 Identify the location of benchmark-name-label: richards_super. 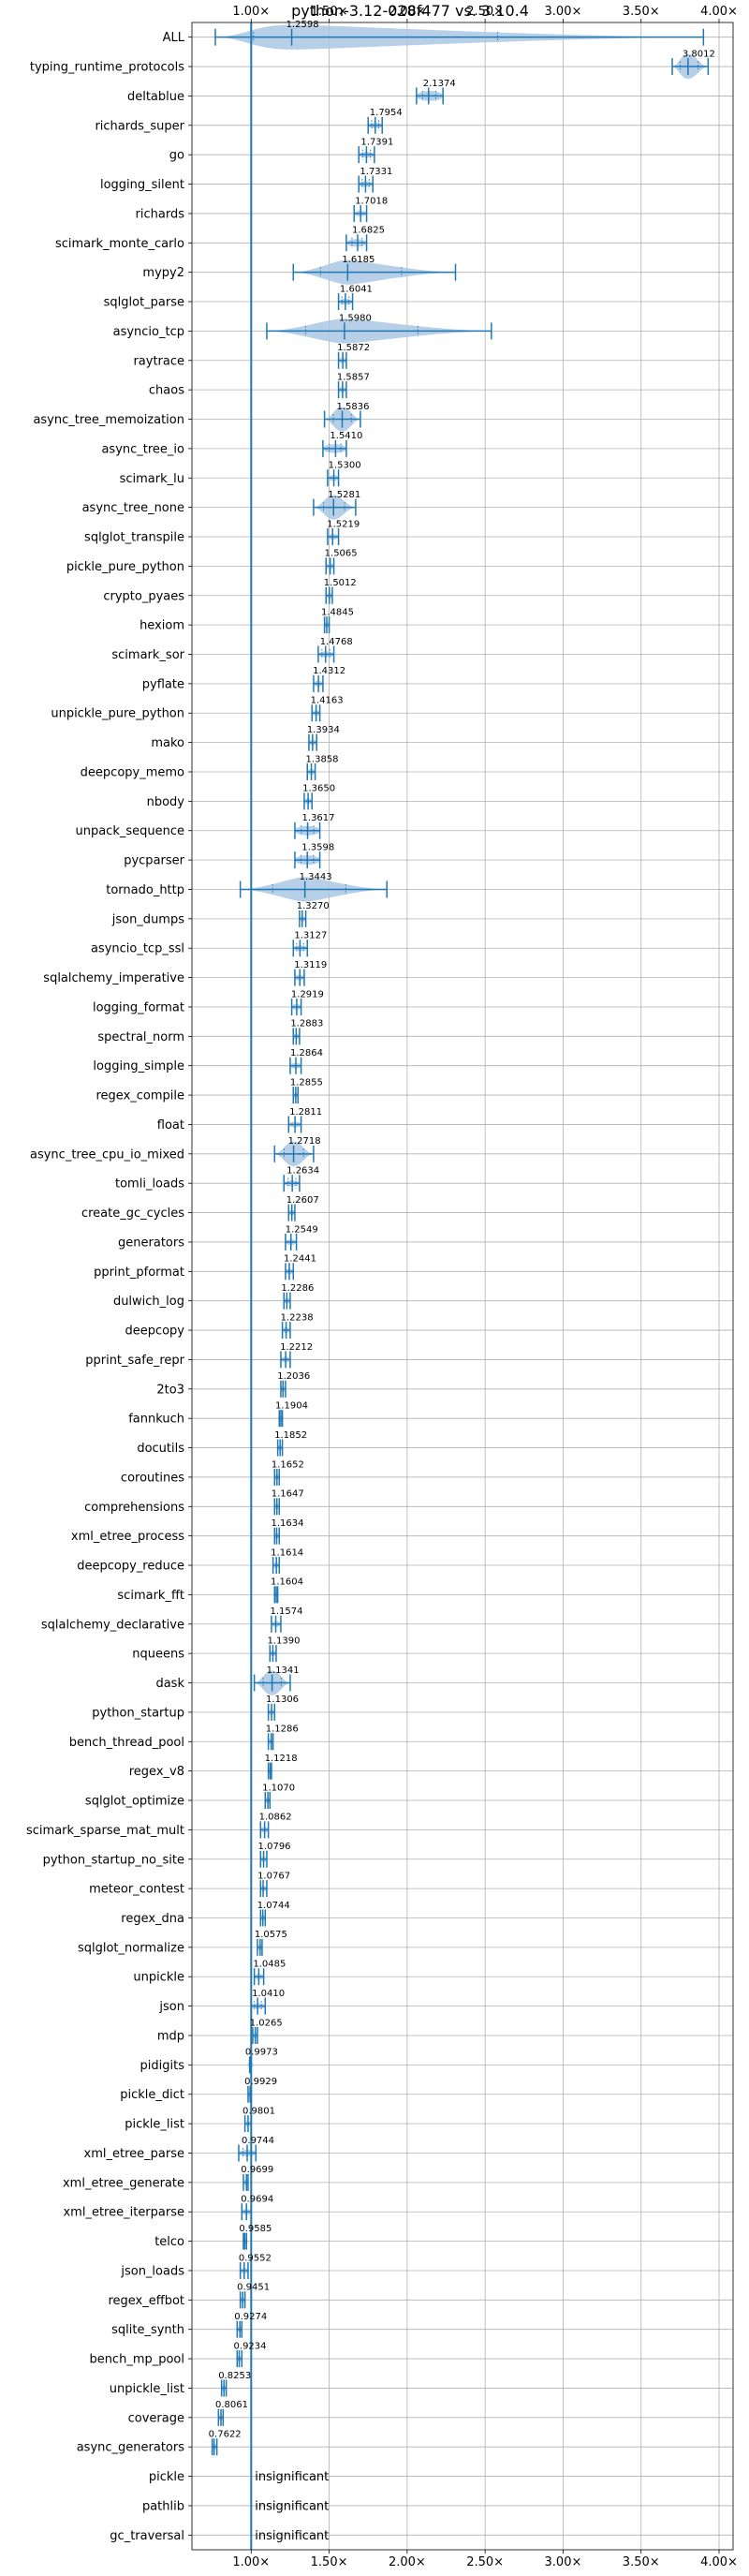
(139, 126).